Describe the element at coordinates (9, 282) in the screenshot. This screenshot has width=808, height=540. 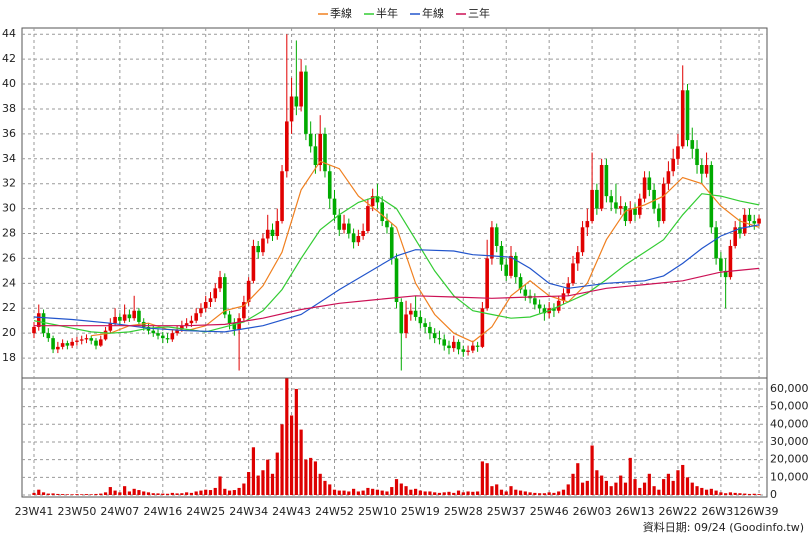
I see `y-tick-label: 24` at that location.